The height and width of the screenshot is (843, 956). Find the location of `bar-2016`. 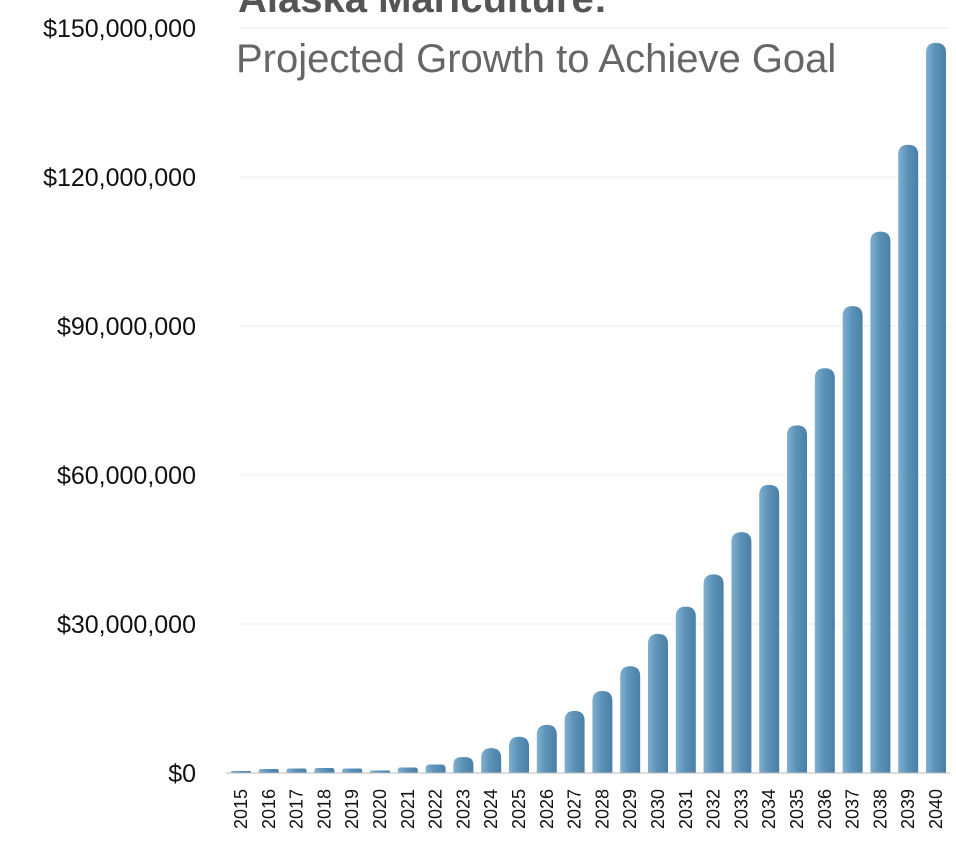

bar-2016 is located at coordinates (268, 771).